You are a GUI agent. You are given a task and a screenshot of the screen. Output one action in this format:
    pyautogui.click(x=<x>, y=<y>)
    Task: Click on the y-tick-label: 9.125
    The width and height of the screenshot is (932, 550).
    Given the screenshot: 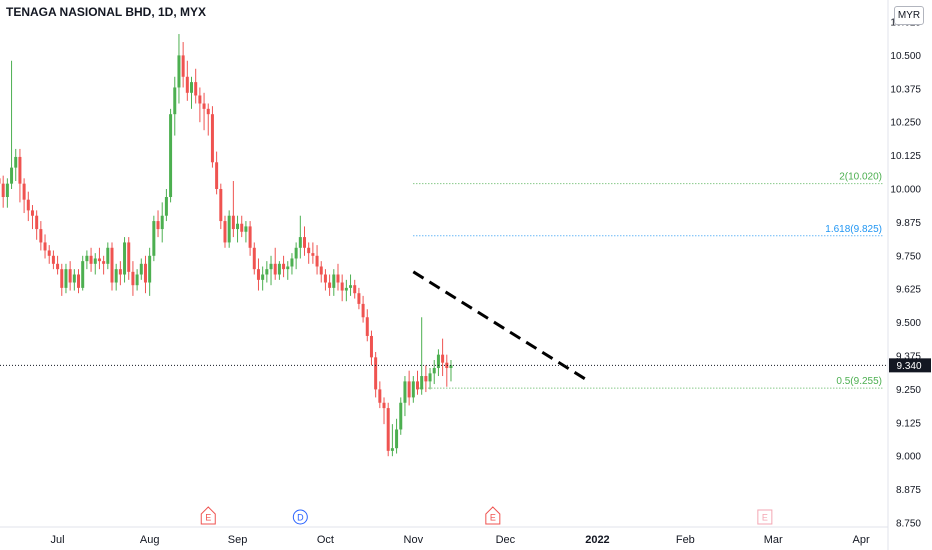 What is the action you would take?
    pyautogui.click(x=908, y=423)
    